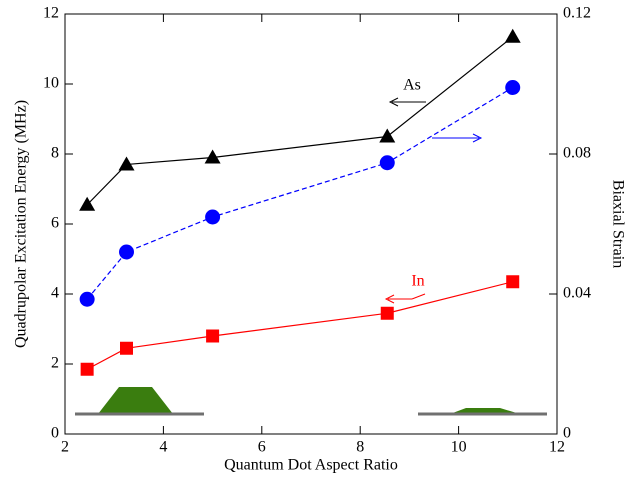 The height and width of the screenshot is (485, 631). I want to click on annotation: As, so click(412, 85).